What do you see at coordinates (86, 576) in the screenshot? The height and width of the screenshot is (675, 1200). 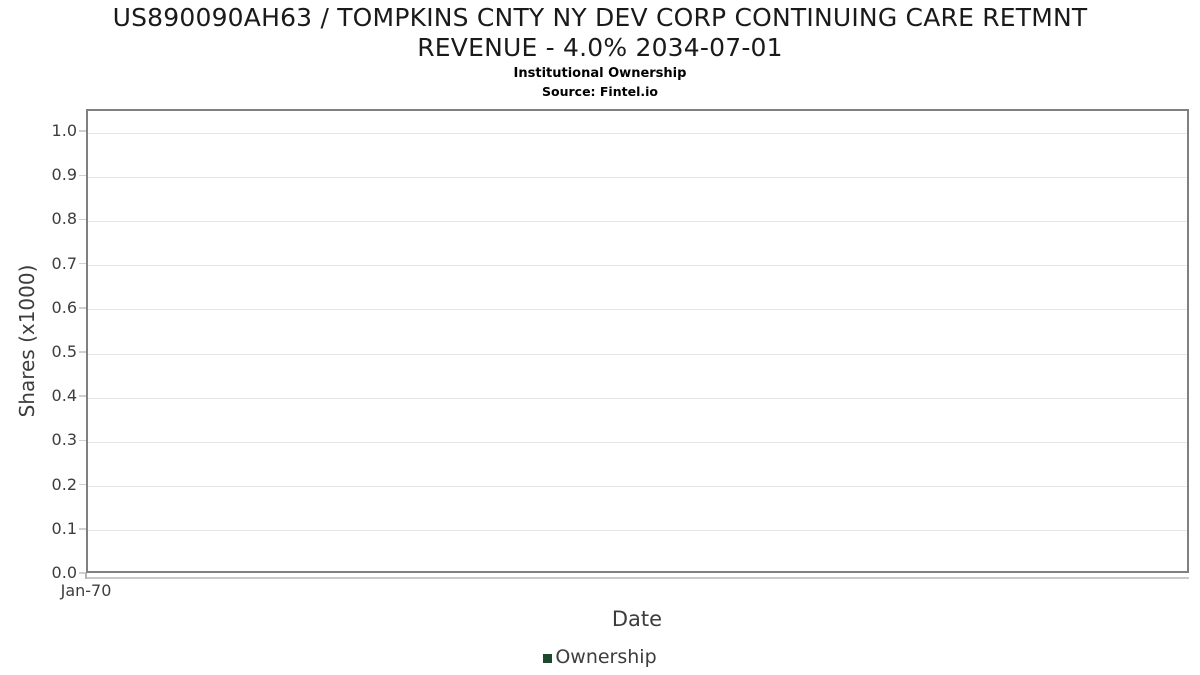 I see `x-tick-mark` at bounding box center [86, 576].